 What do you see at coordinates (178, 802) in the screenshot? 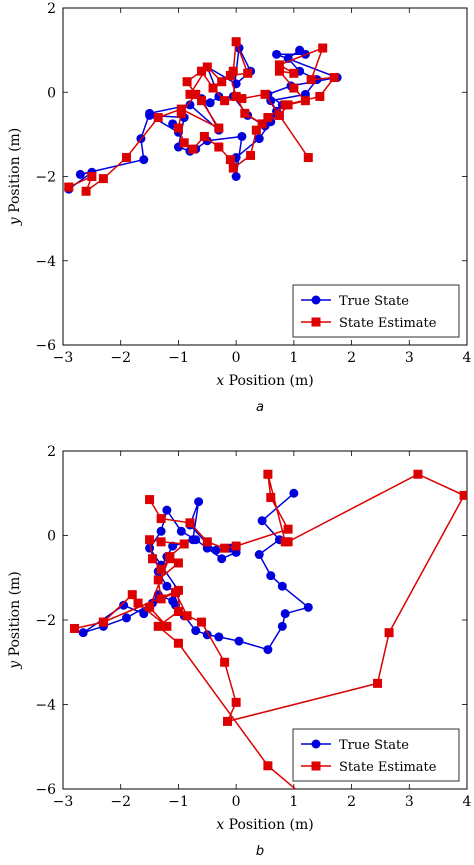
I see `x-tick-label: −1` at bounding box center [178, 802].